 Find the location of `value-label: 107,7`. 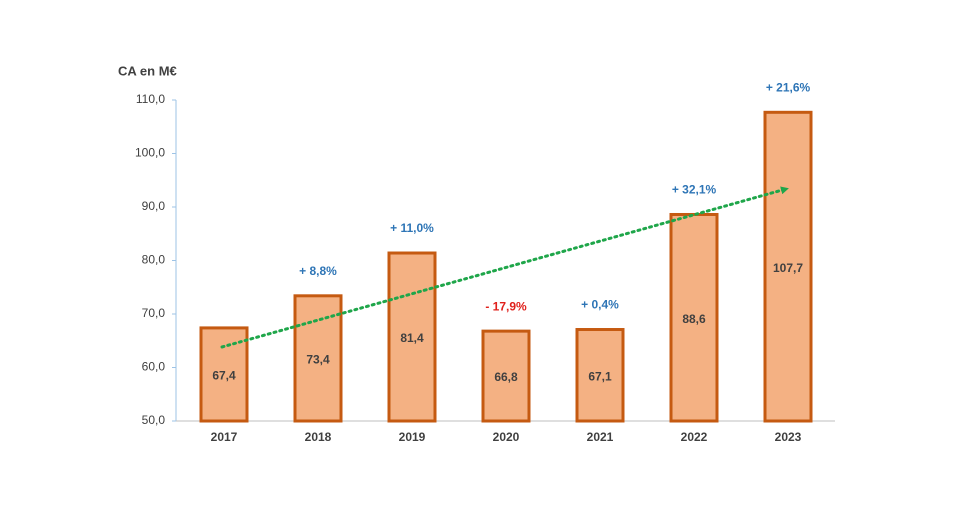

value-label: 107,7 is located at coordinates (788, 268).